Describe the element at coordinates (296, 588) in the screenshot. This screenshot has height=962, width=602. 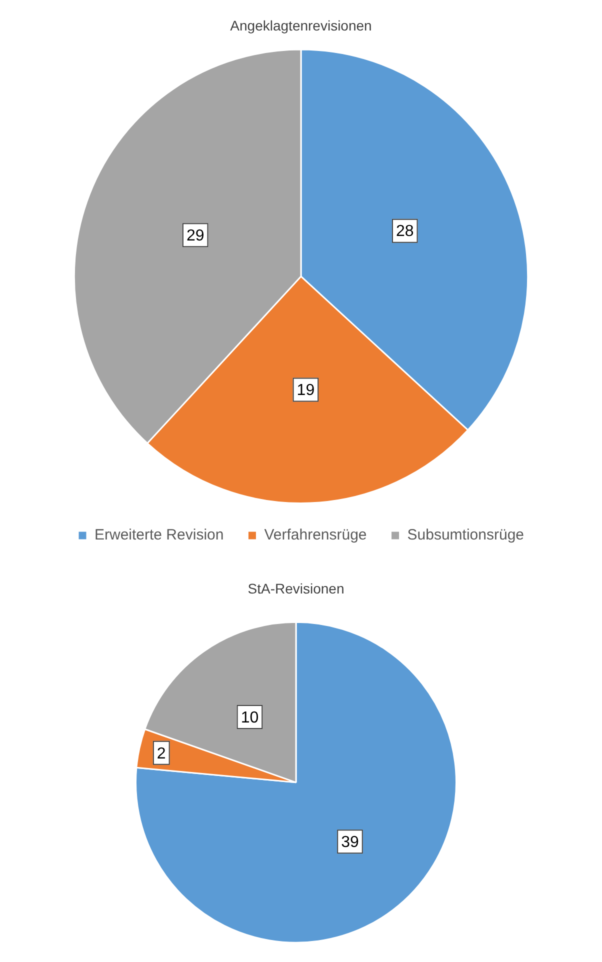
I see `chart-title: StA-Revisionen` at that location.